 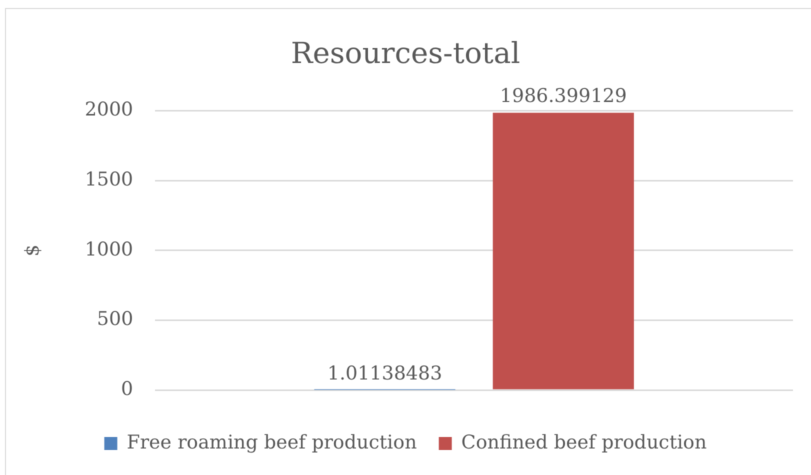 I want to click on data-label: 1.01138483, so click(x=384, y=373).